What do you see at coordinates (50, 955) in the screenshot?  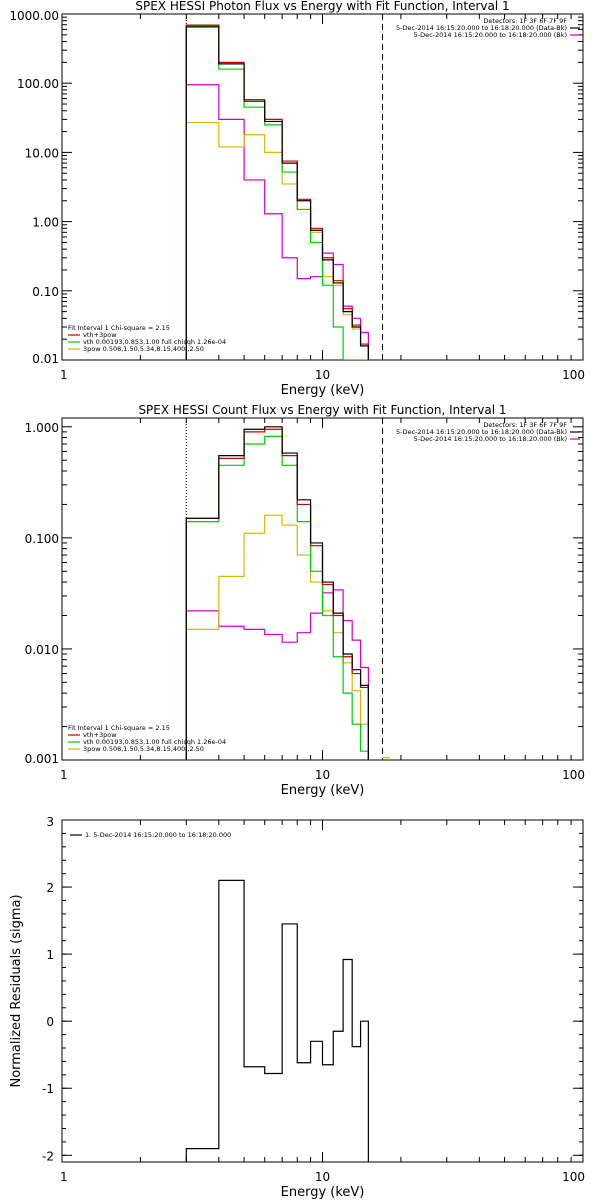 I see `y-tick-label: 1` at bounding box center [50, 955].